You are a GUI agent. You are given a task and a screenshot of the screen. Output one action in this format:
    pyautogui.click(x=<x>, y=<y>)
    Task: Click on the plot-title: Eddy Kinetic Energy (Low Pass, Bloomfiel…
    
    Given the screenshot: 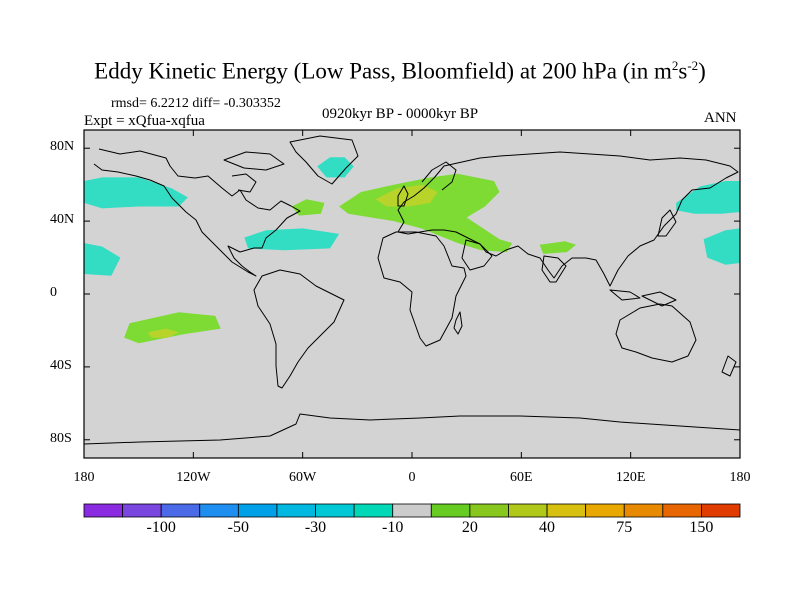 What is the action you would take?
    pyautogui.click(x=400, y=71)
    